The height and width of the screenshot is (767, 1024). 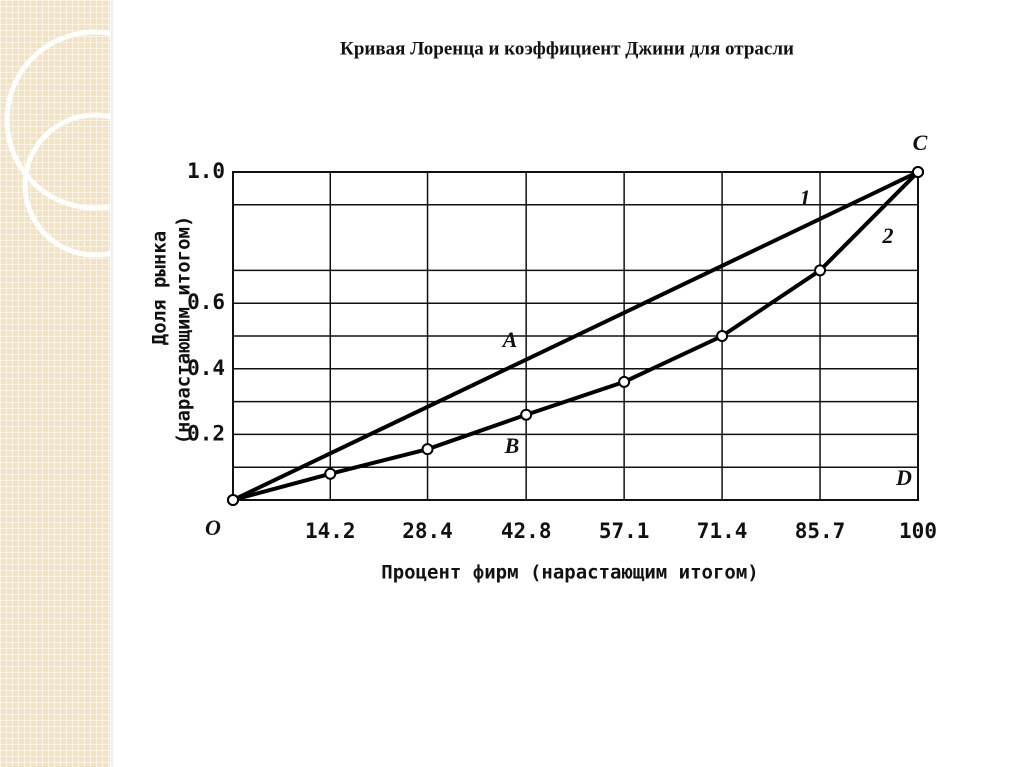 What do you see at coordinates (570, 573) in the screenshot?
I see `x-axis-label: Процент фирм (нарастающим итогом)` at bounding box center [570, 573].